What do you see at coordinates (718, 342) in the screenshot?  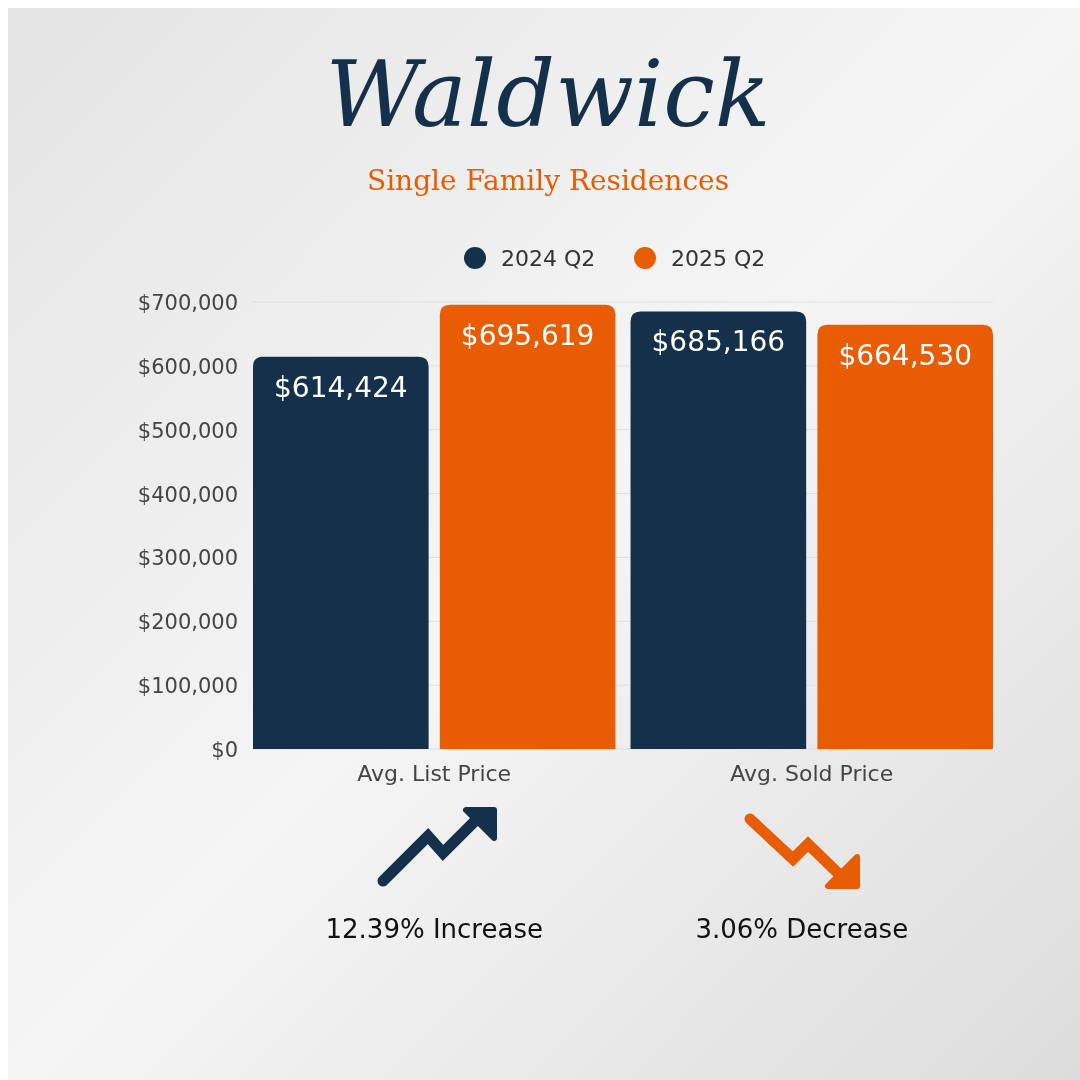 I see `data-label: $685,166` at bounding box center [718, 342].